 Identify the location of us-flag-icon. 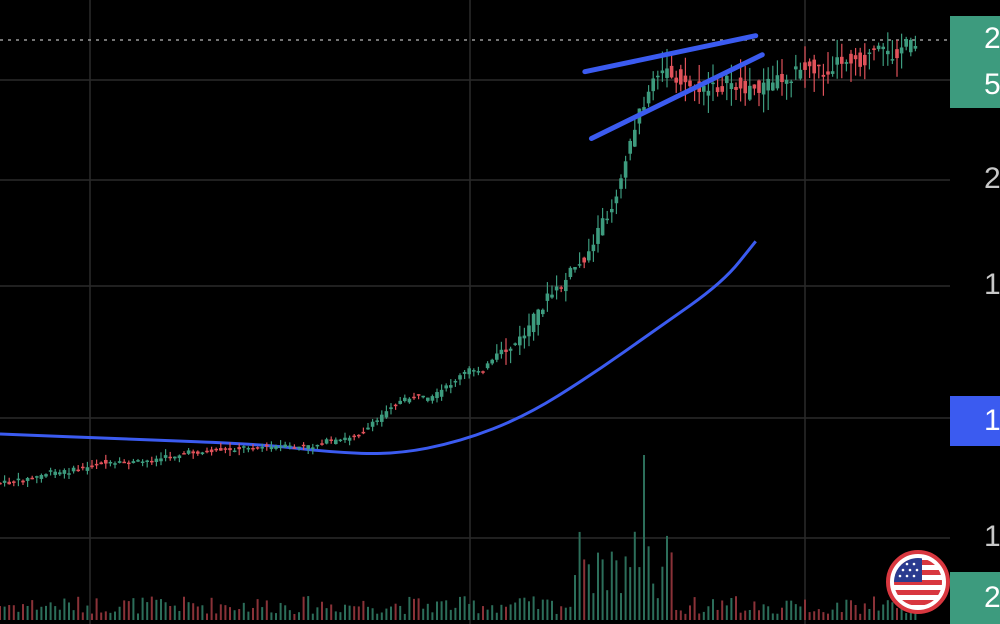
(918, 582).